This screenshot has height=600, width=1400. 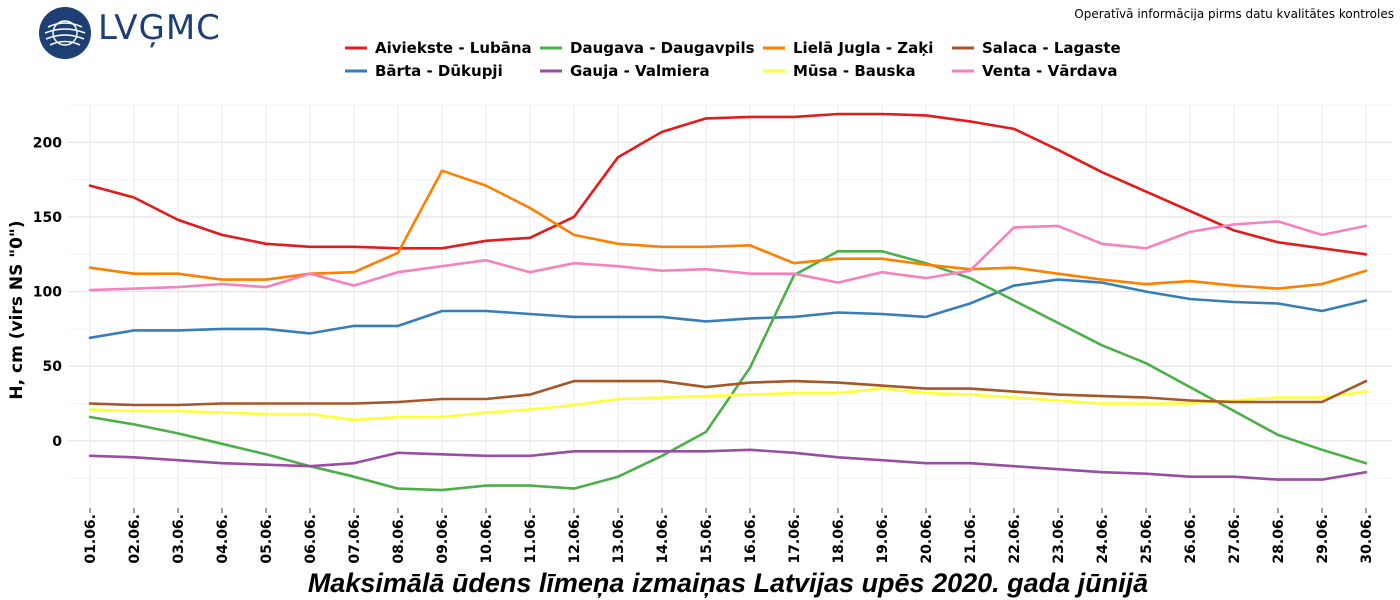 What do you see at coordinates (863, 48) in the screenshot?
I see `legend-label: Lielā Jugla - Zaķi` at bounding box center [863, 48].